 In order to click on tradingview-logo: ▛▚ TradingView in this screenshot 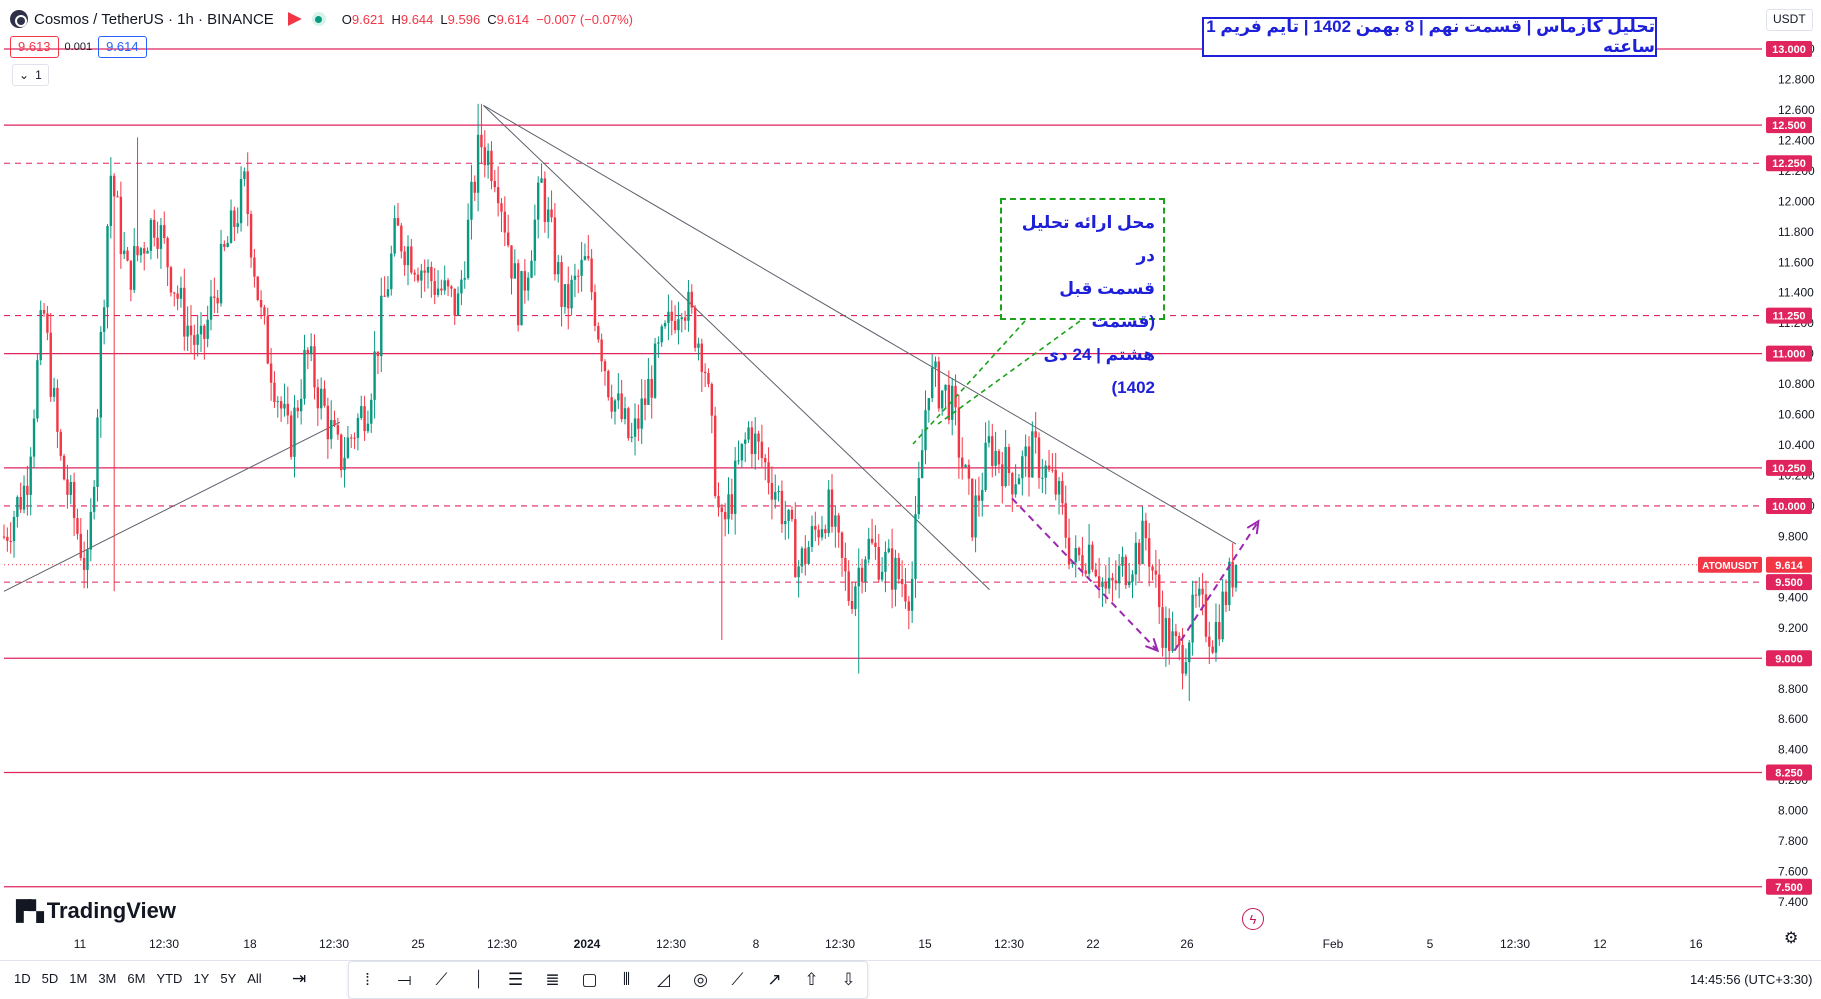, I will do `click(96, 911)`.